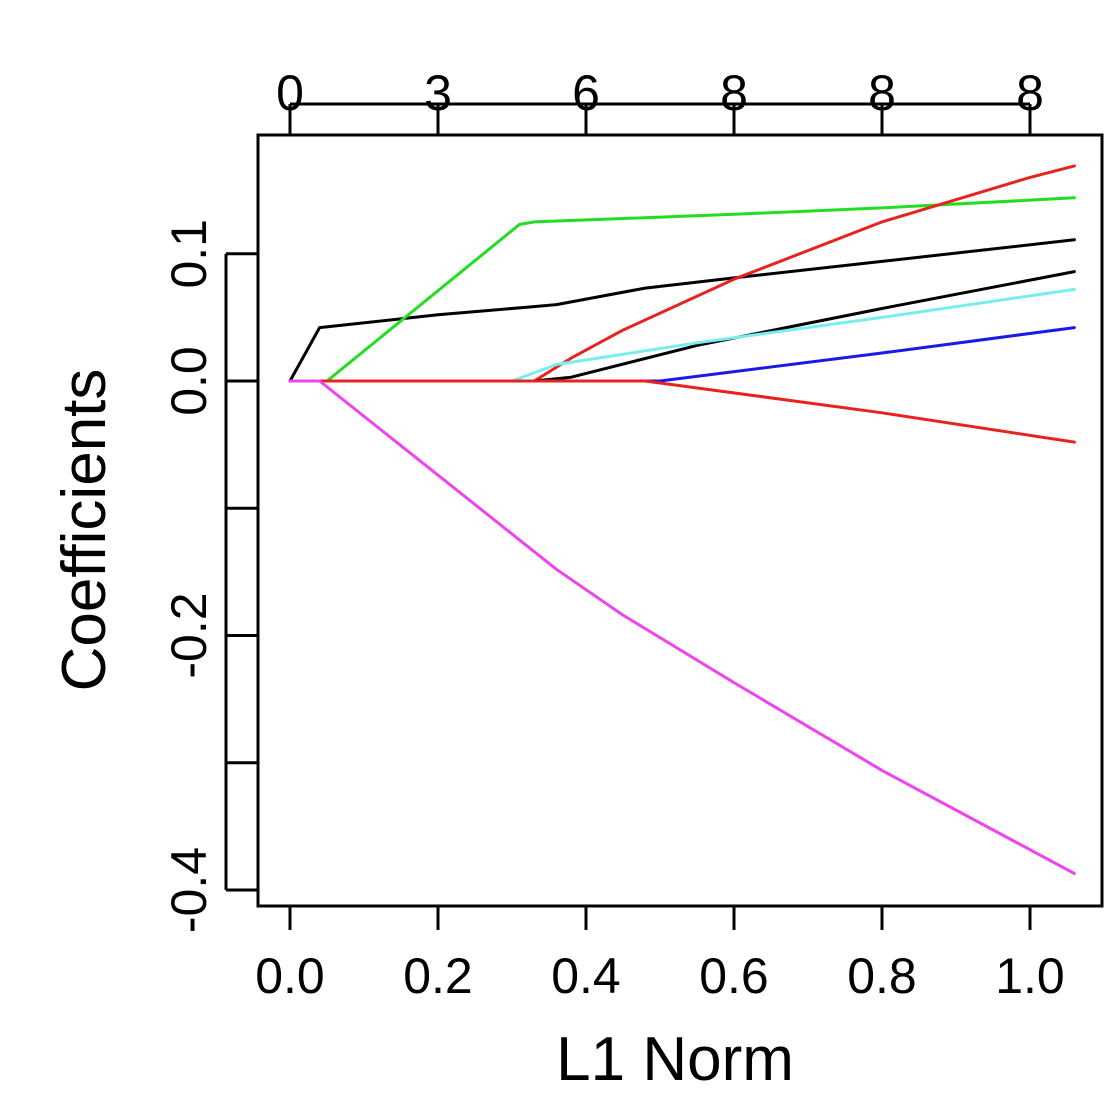 The height and width of the screenshot is (1099, 1120). What do you see at coordinates (660, 100) in the screenshot?
I see `top-axis: 0 3 6 8 8 8` at bounding box center [660, 100].